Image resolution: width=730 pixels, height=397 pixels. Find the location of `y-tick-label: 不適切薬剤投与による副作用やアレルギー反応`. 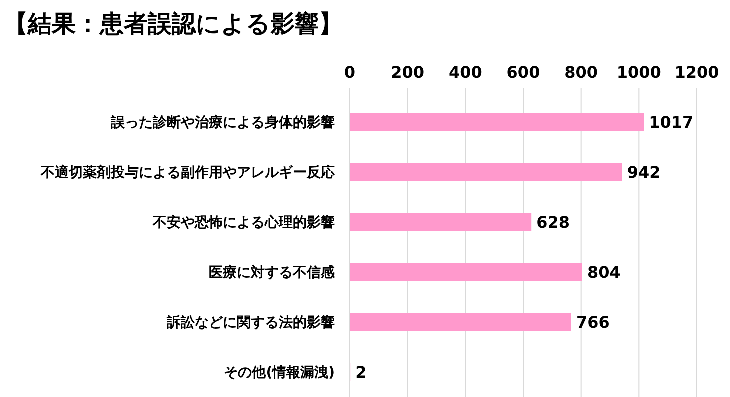

y-tick-label: 不適切薬剤投与による副作用やアレルギー反応 is located at coordinates (187, 172).